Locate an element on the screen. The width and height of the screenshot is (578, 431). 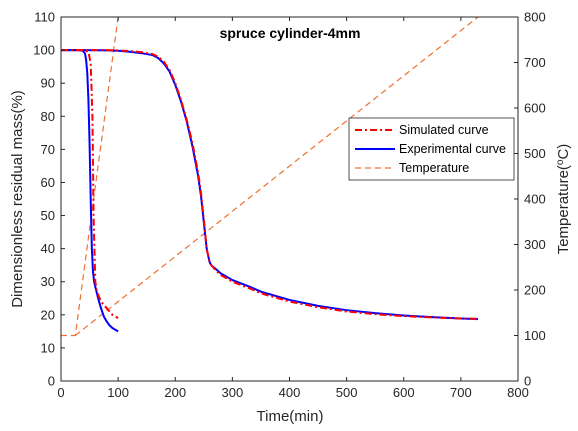
y2-axis-label: Temperature(oC) is located at coordinates (563, 199).